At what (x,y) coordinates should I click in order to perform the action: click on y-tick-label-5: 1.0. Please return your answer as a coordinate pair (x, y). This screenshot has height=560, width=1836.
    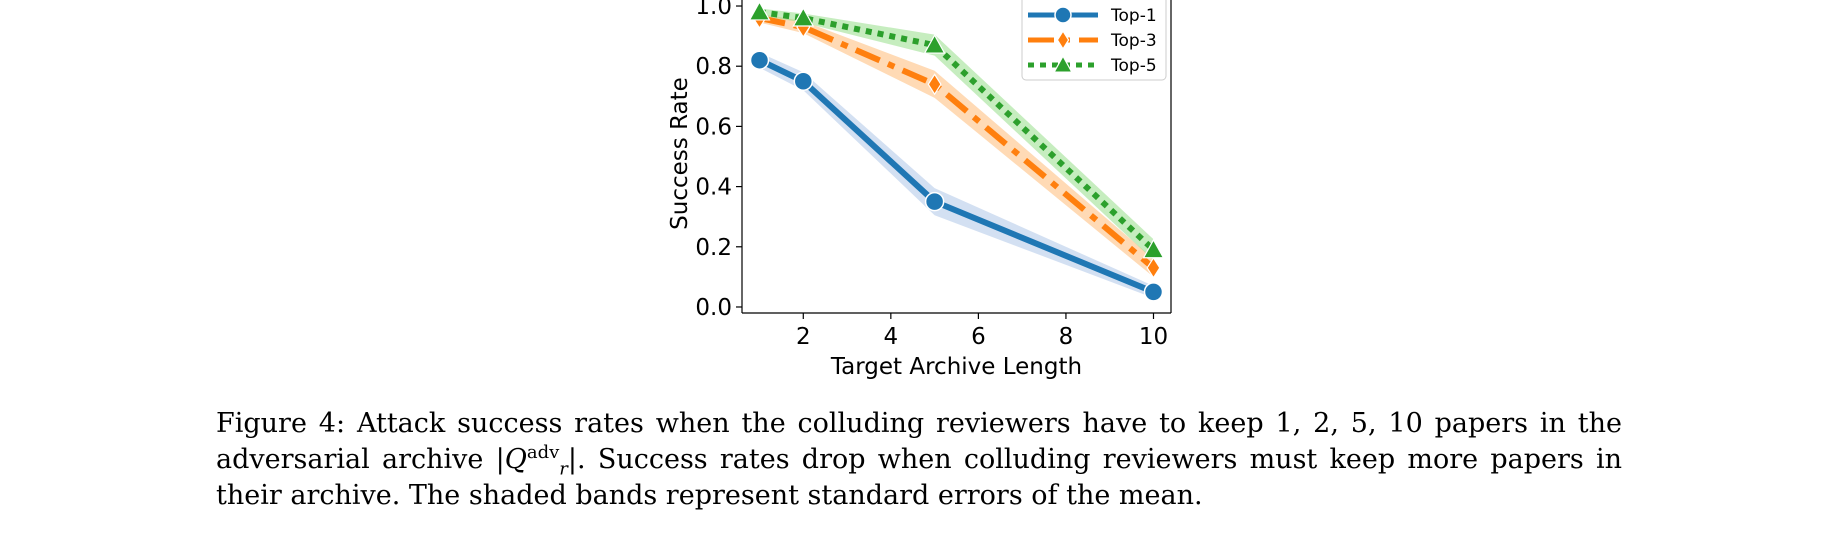
    Looking at the image, I should click on (713, 10).